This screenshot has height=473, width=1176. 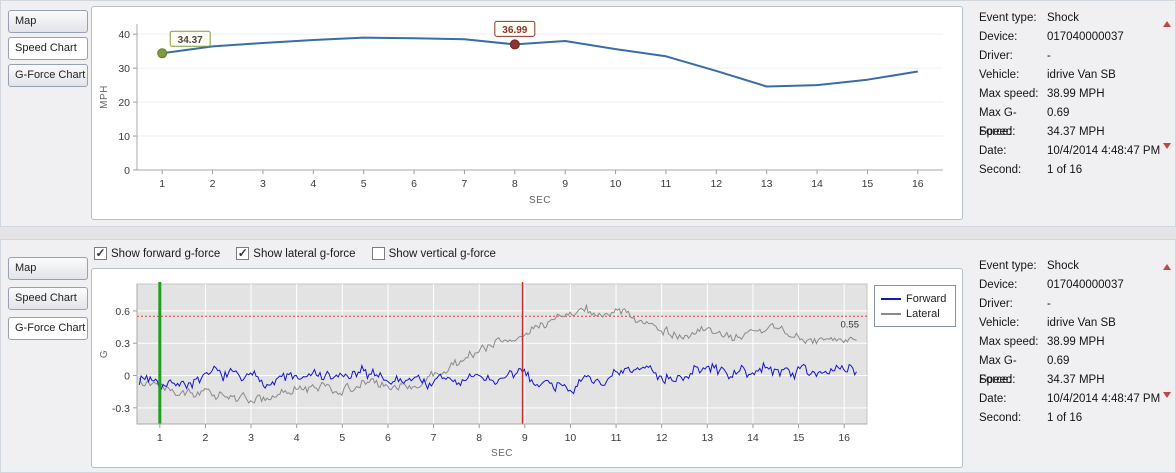 What do you see at coordinates (127, 377) in the screenshot?
I see `svg-text: 0` at bounding box center [127, 377].